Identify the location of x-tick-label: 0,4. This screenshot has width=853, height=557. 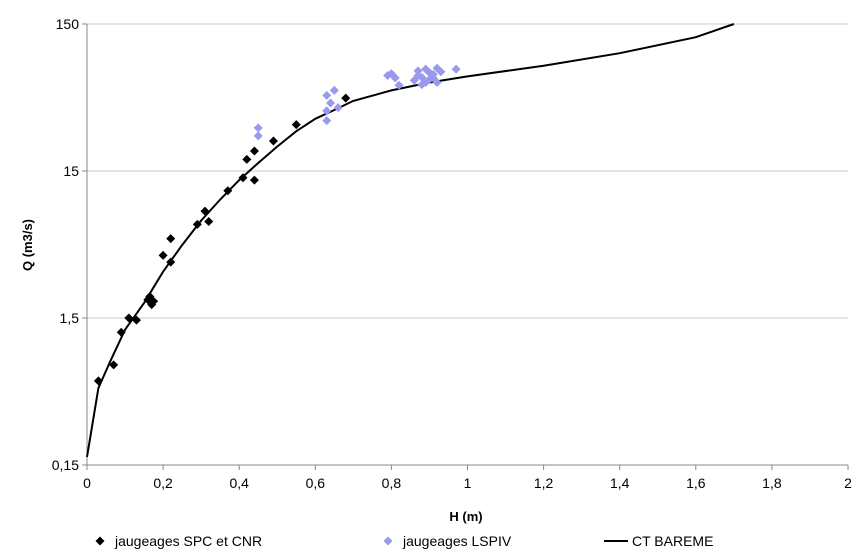
(239, 483).